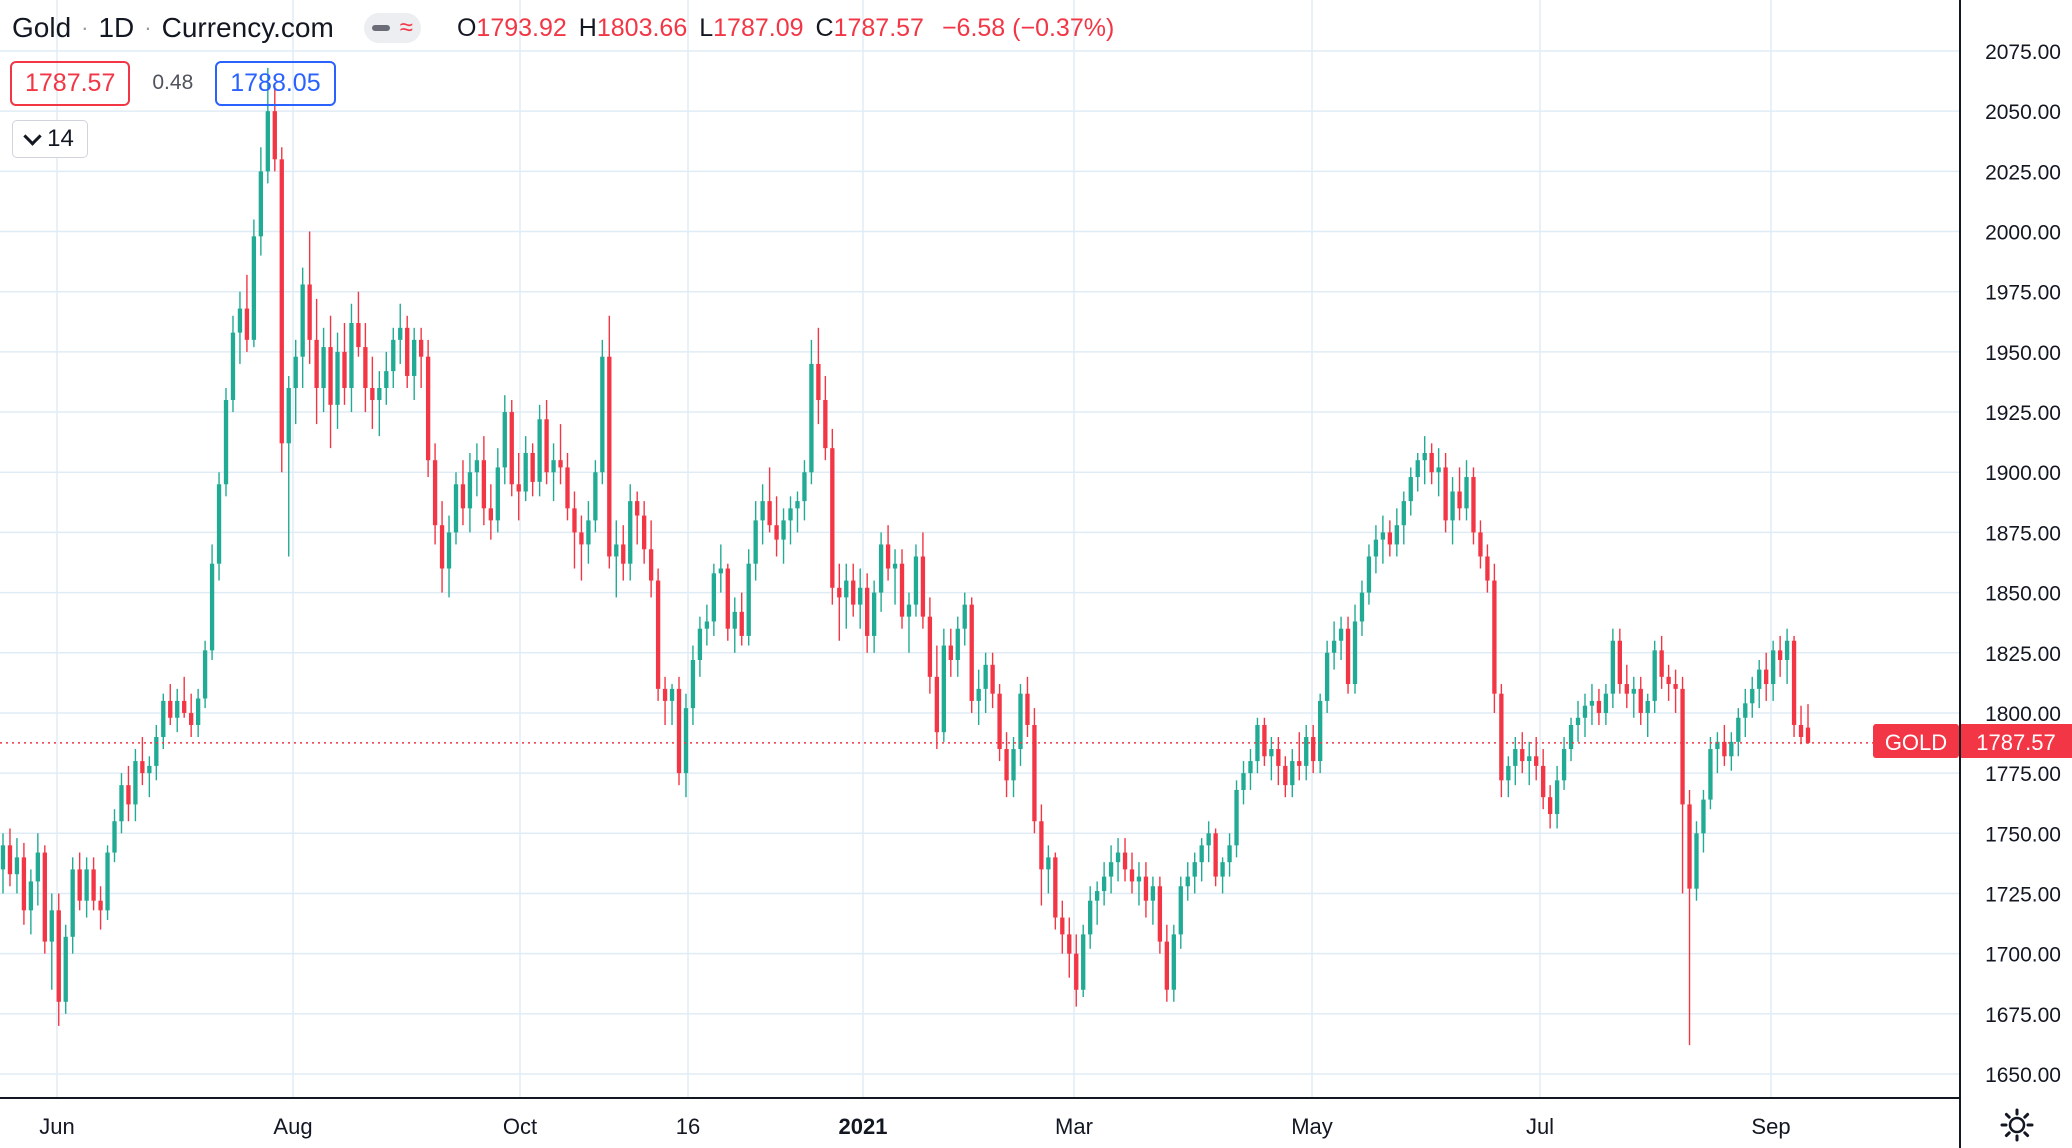 This screenshot has width=2072, height=1148. What do you see at coordinates (642, 27) in the screenshot?
I see `high-value: 1803.66` at bounding box center [642, 27].